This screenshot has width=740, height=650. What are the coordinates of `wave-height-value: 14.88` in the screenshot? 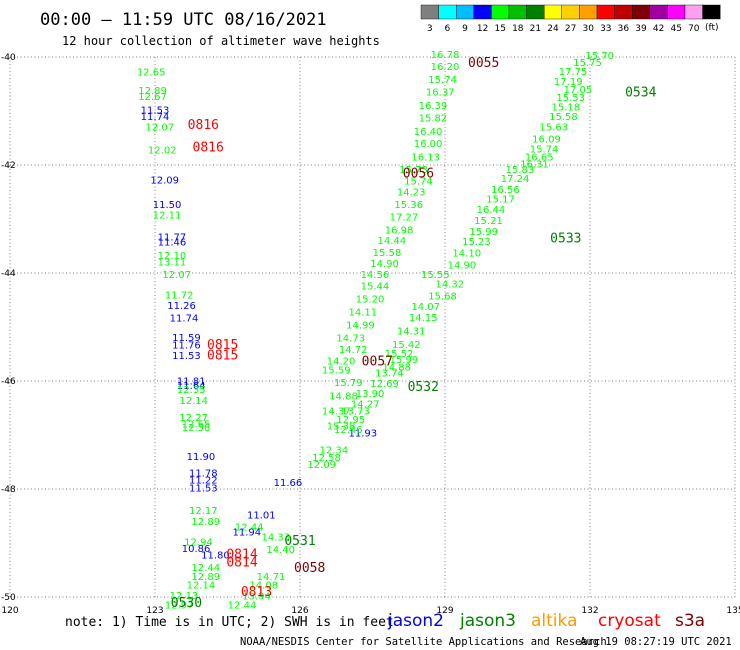 It's located at (343, 397).